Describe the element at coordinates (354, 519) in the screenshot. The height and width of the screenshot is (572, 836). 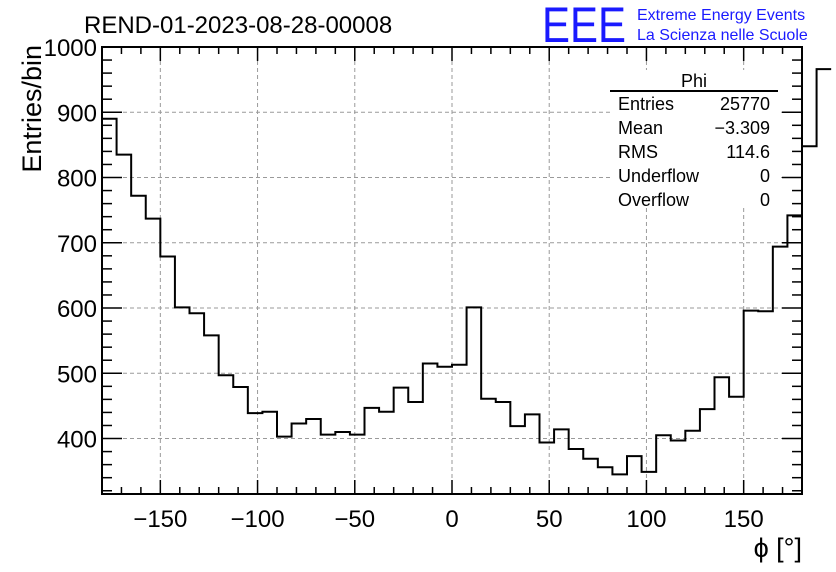
I see `x-tick-label: −50` at that location.